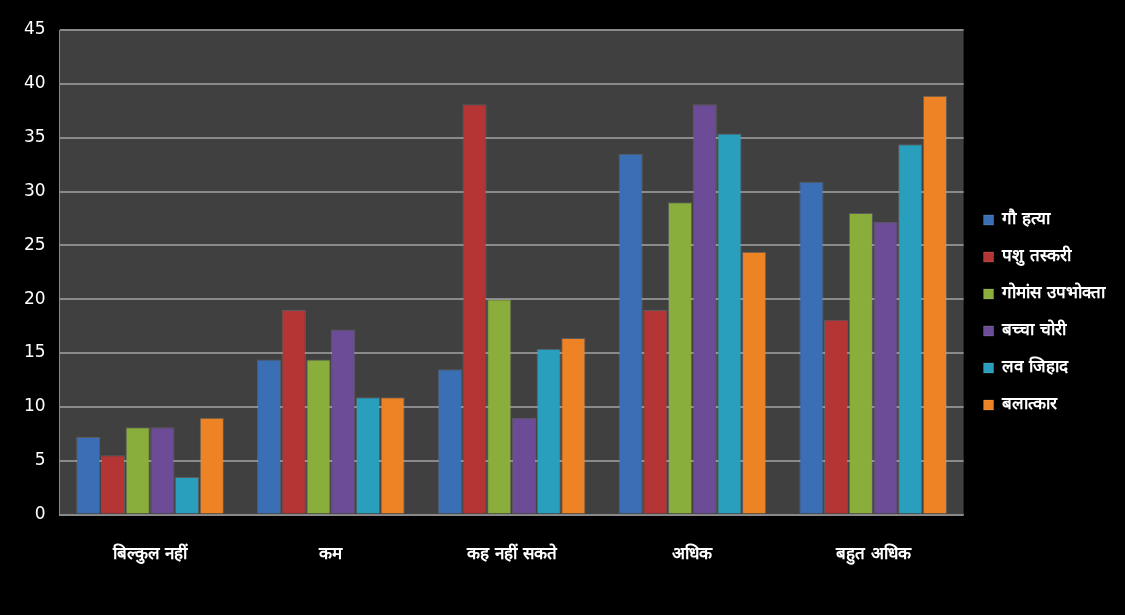  What do you see at coordinates (34, 405) in the screenshot?
I see `y-tick-label: 10` at bounding box center [34, 405].